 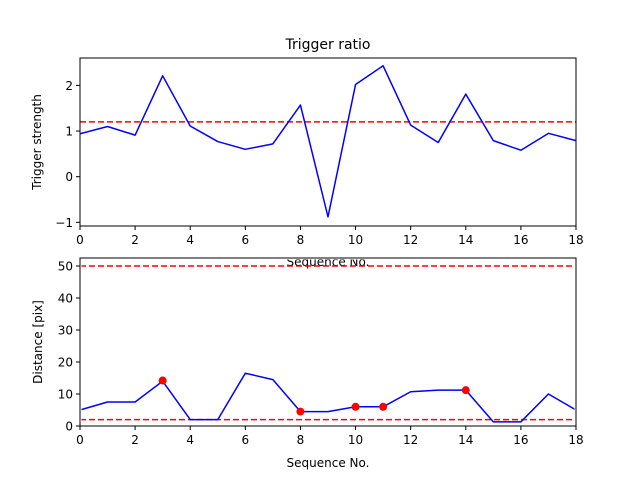 What do you see at coordinates (69, 347) in the screenshot?
I see `bottom-y-ticks: 0 10 20 30 40 50` at bounding box center [69, 347].